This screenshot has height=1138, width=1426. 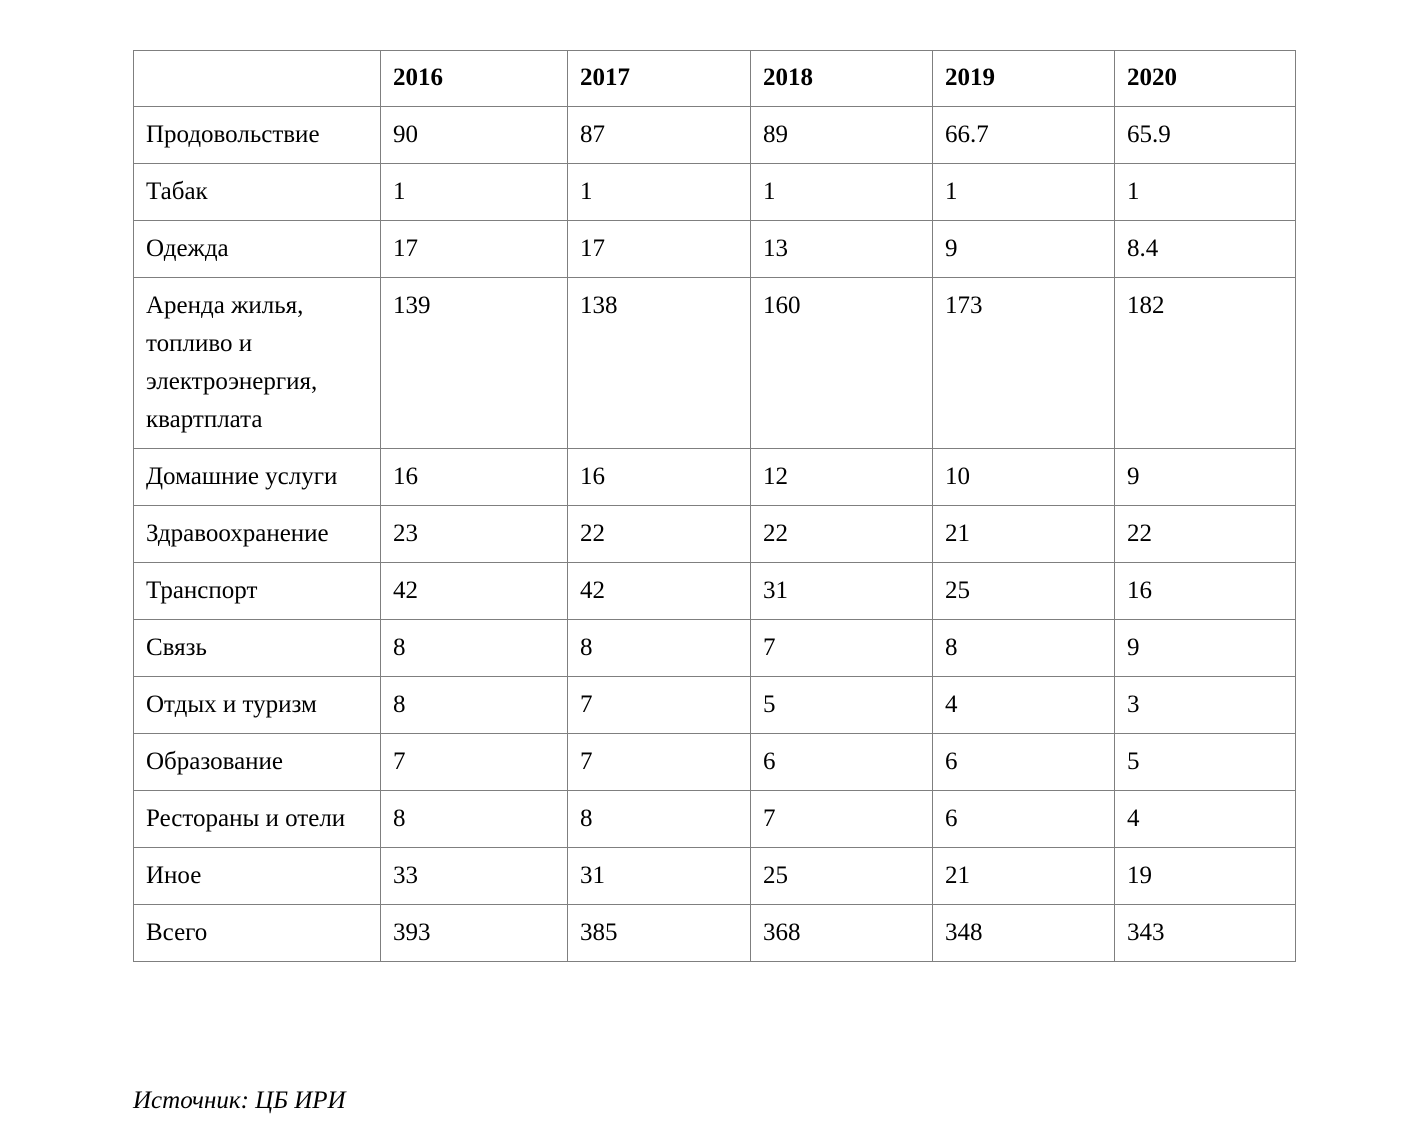 I want to click on year-header-cell: 2019, so click(x=1023, y=78).